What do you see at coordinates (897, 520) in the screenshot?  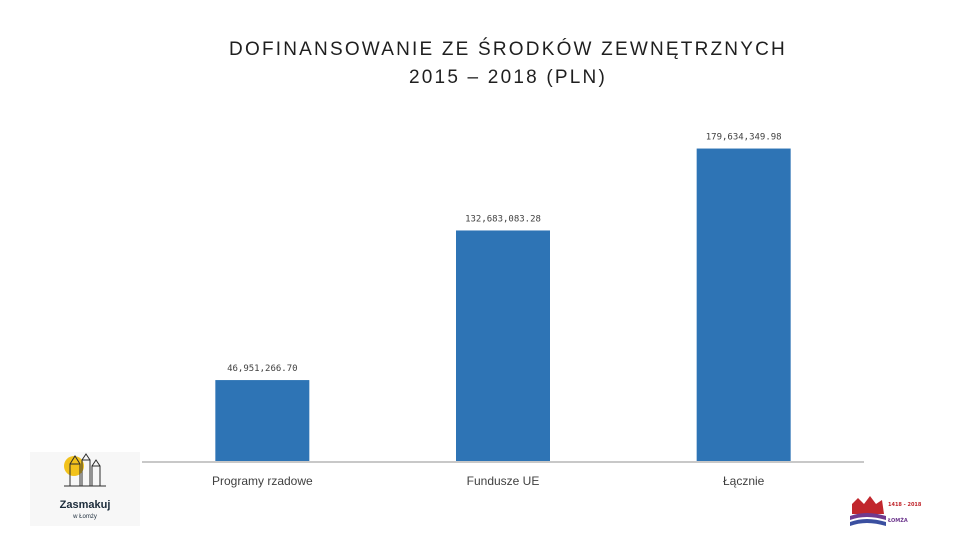 I see `logo-right-city: ŁOMŻA` at bounding box center [897, 520].